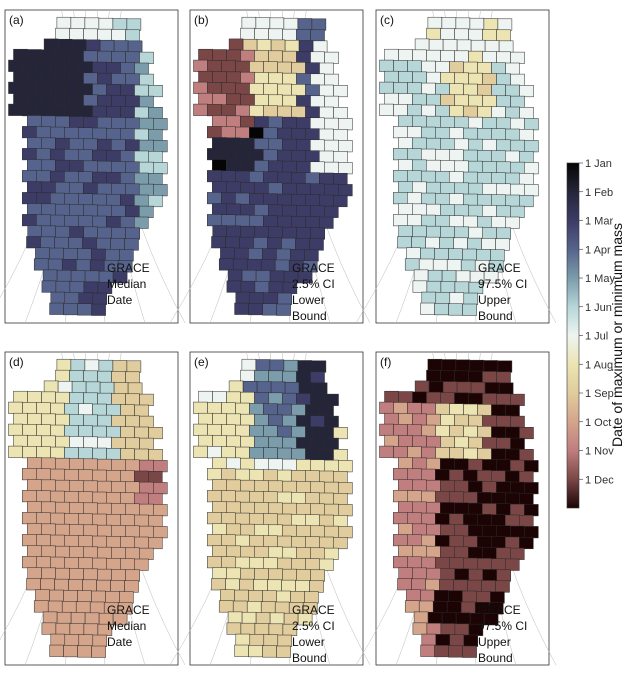 Image resolution: width=632 pixels, height=676 pixels. What do you see at coordinates (598, 308) in the screenshot?
I see `colorbar-tick-label: 1 Jun` at bounding box center [598, 308].